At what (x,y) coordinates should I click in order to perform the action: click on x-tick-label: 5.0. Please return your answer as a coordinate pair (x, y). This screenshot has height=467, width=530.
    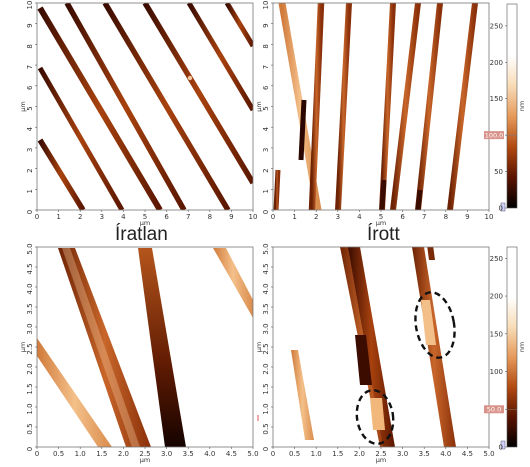
    Looking at the image, I should click on (488, 454).